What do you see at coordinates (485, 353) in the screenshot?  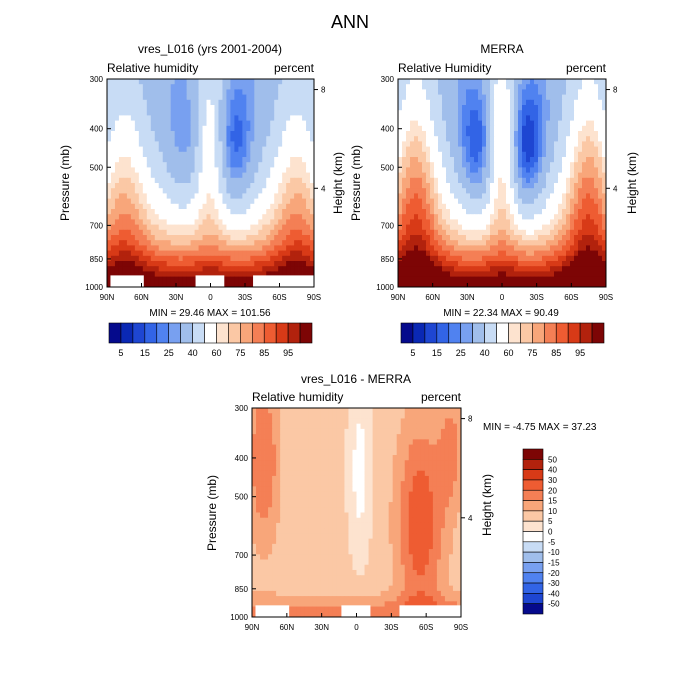 I see `colorbar-label: 40` at bounding box center [485, 353].